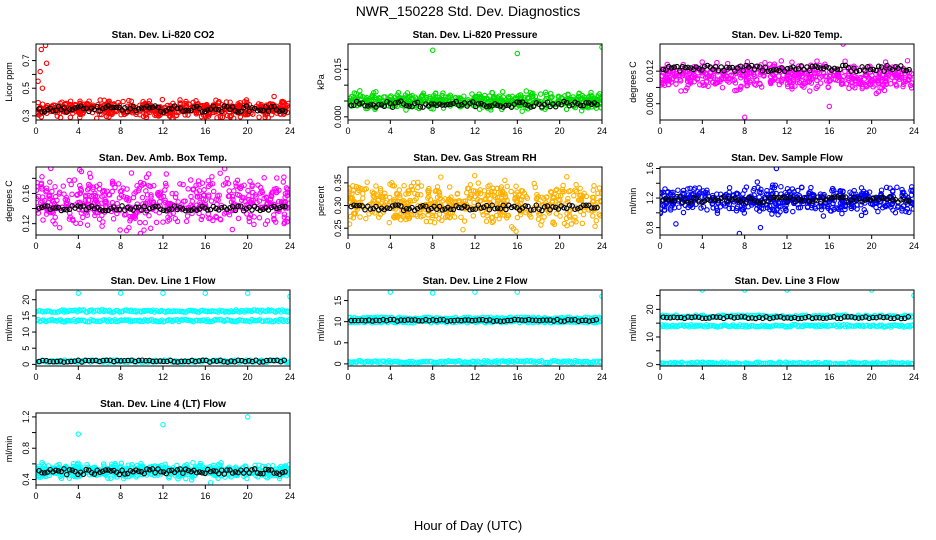  What do you see at coordinates (205, 246) in the screenshot?
I see `x-tick-label: 16` at bounding box center [205, 246].